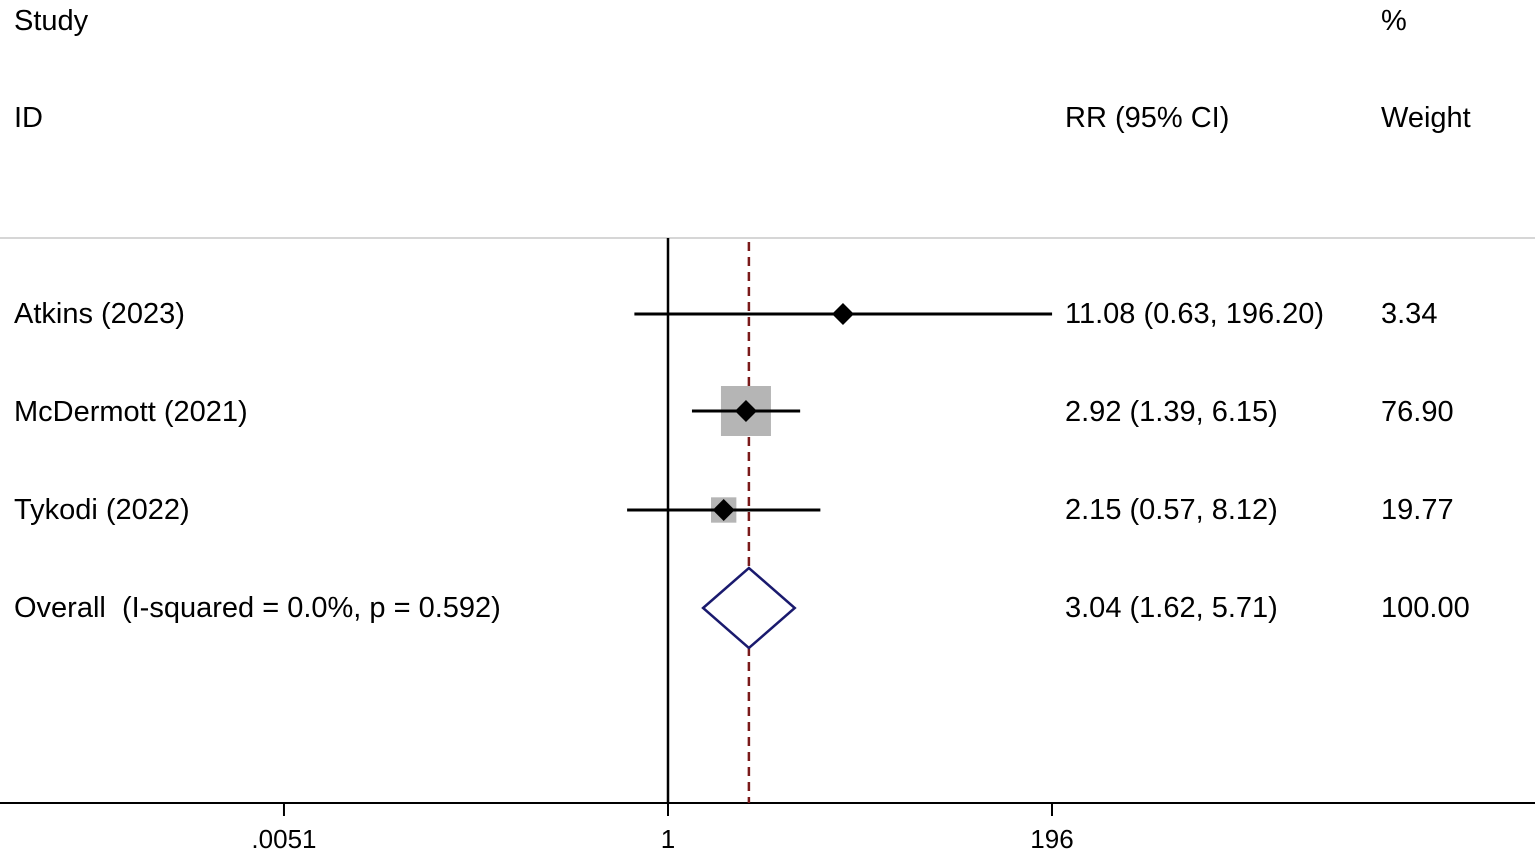 The height and width of the screenshot is (862, 1535). What do you see at coordinates (28, 118) in the screenshot?
I see `study-header-line2: ID` at bounding box center [28, 118].